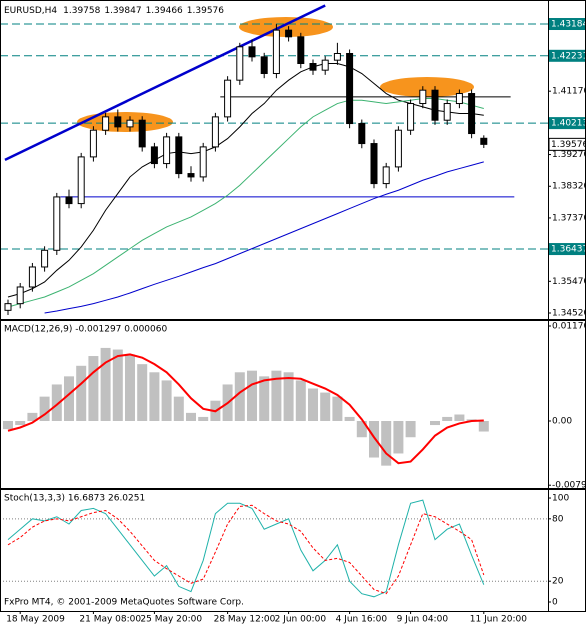  What do you see at coordinates (246, 549) in the screenshot?
I see `stoch-signal` at bounding box center [246, 549].